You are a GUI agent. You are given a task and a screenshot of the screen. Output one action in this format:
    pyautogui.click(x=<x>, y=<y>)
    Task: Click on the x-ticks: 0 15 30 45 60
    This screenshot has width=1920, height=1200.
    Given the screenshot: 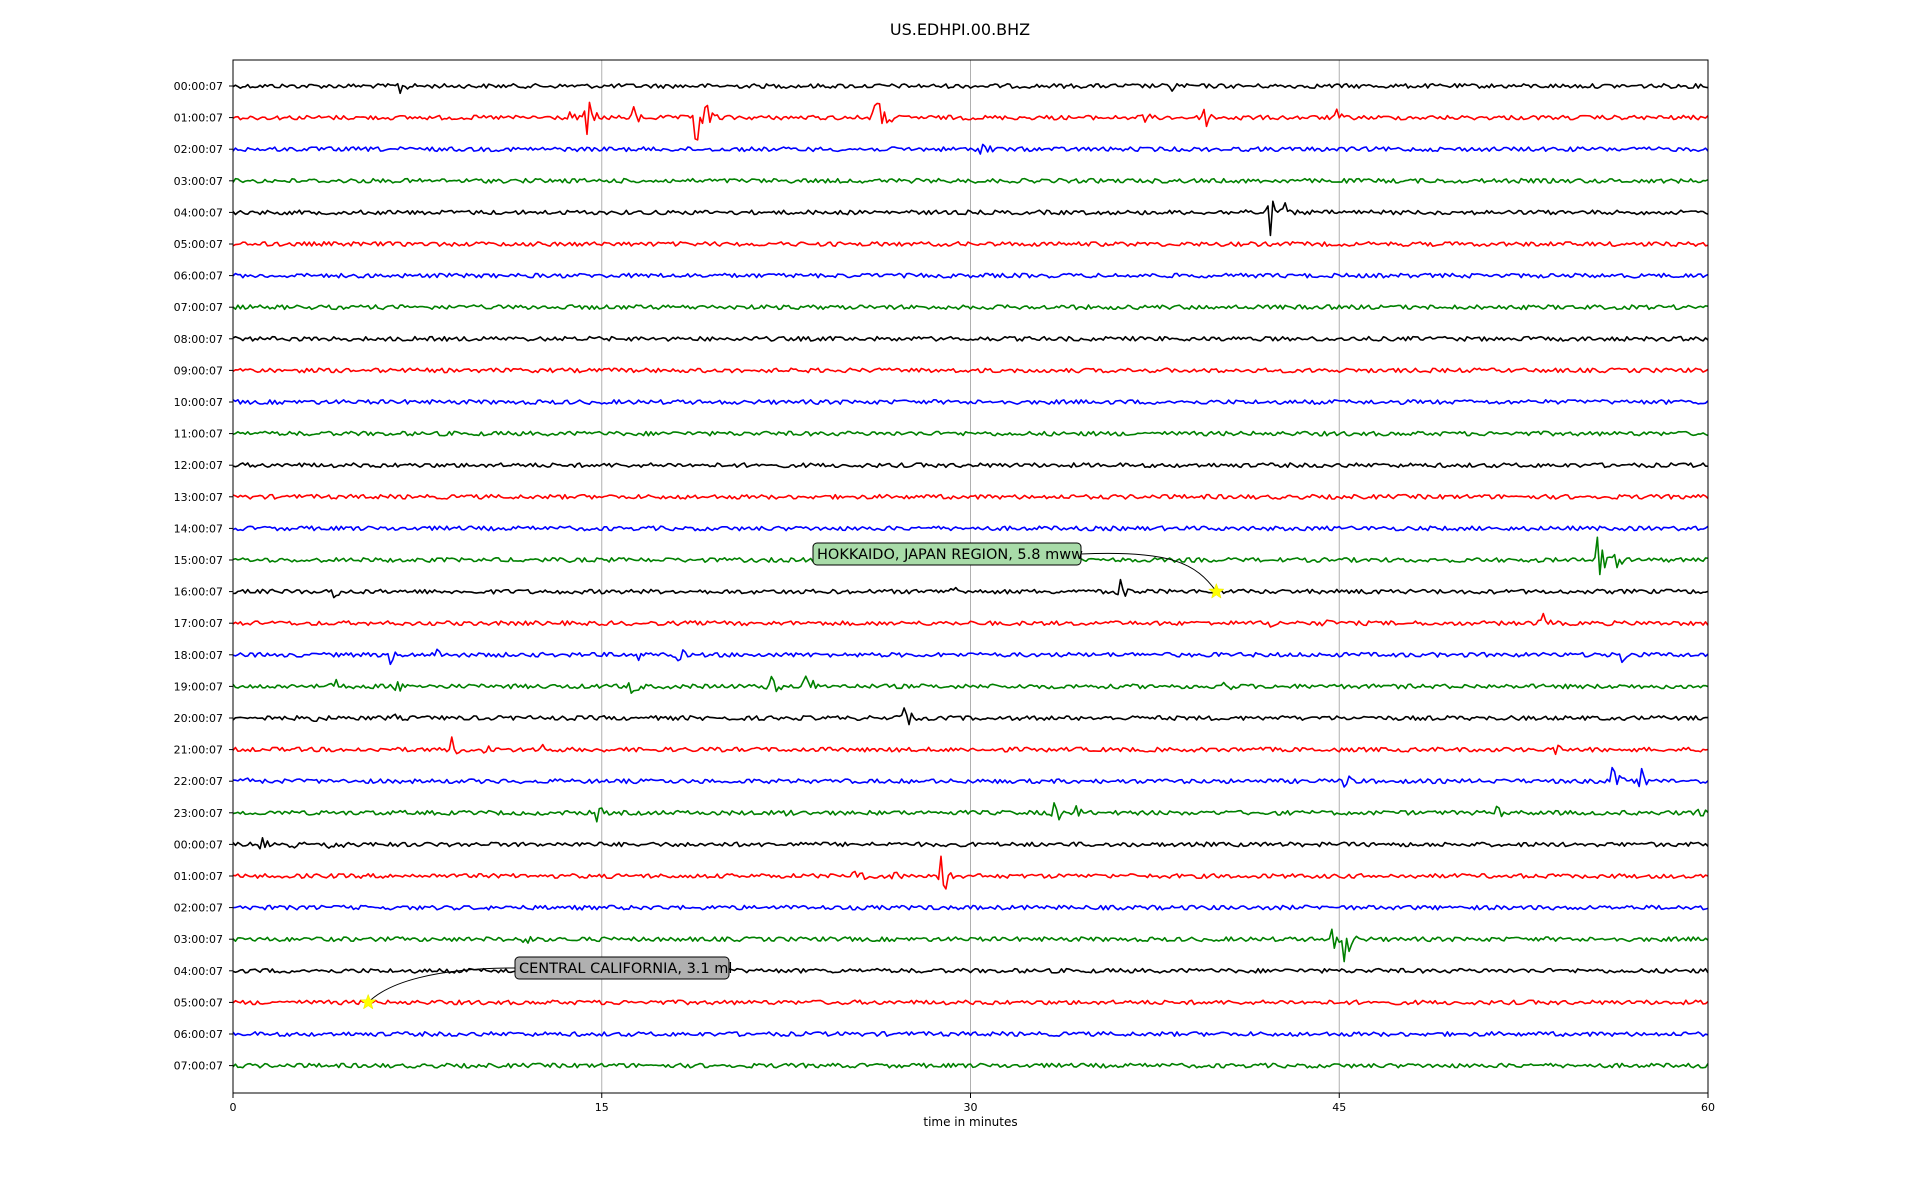 What is the action you would take?
    pyautogui.click(x=972, y=1103)
    